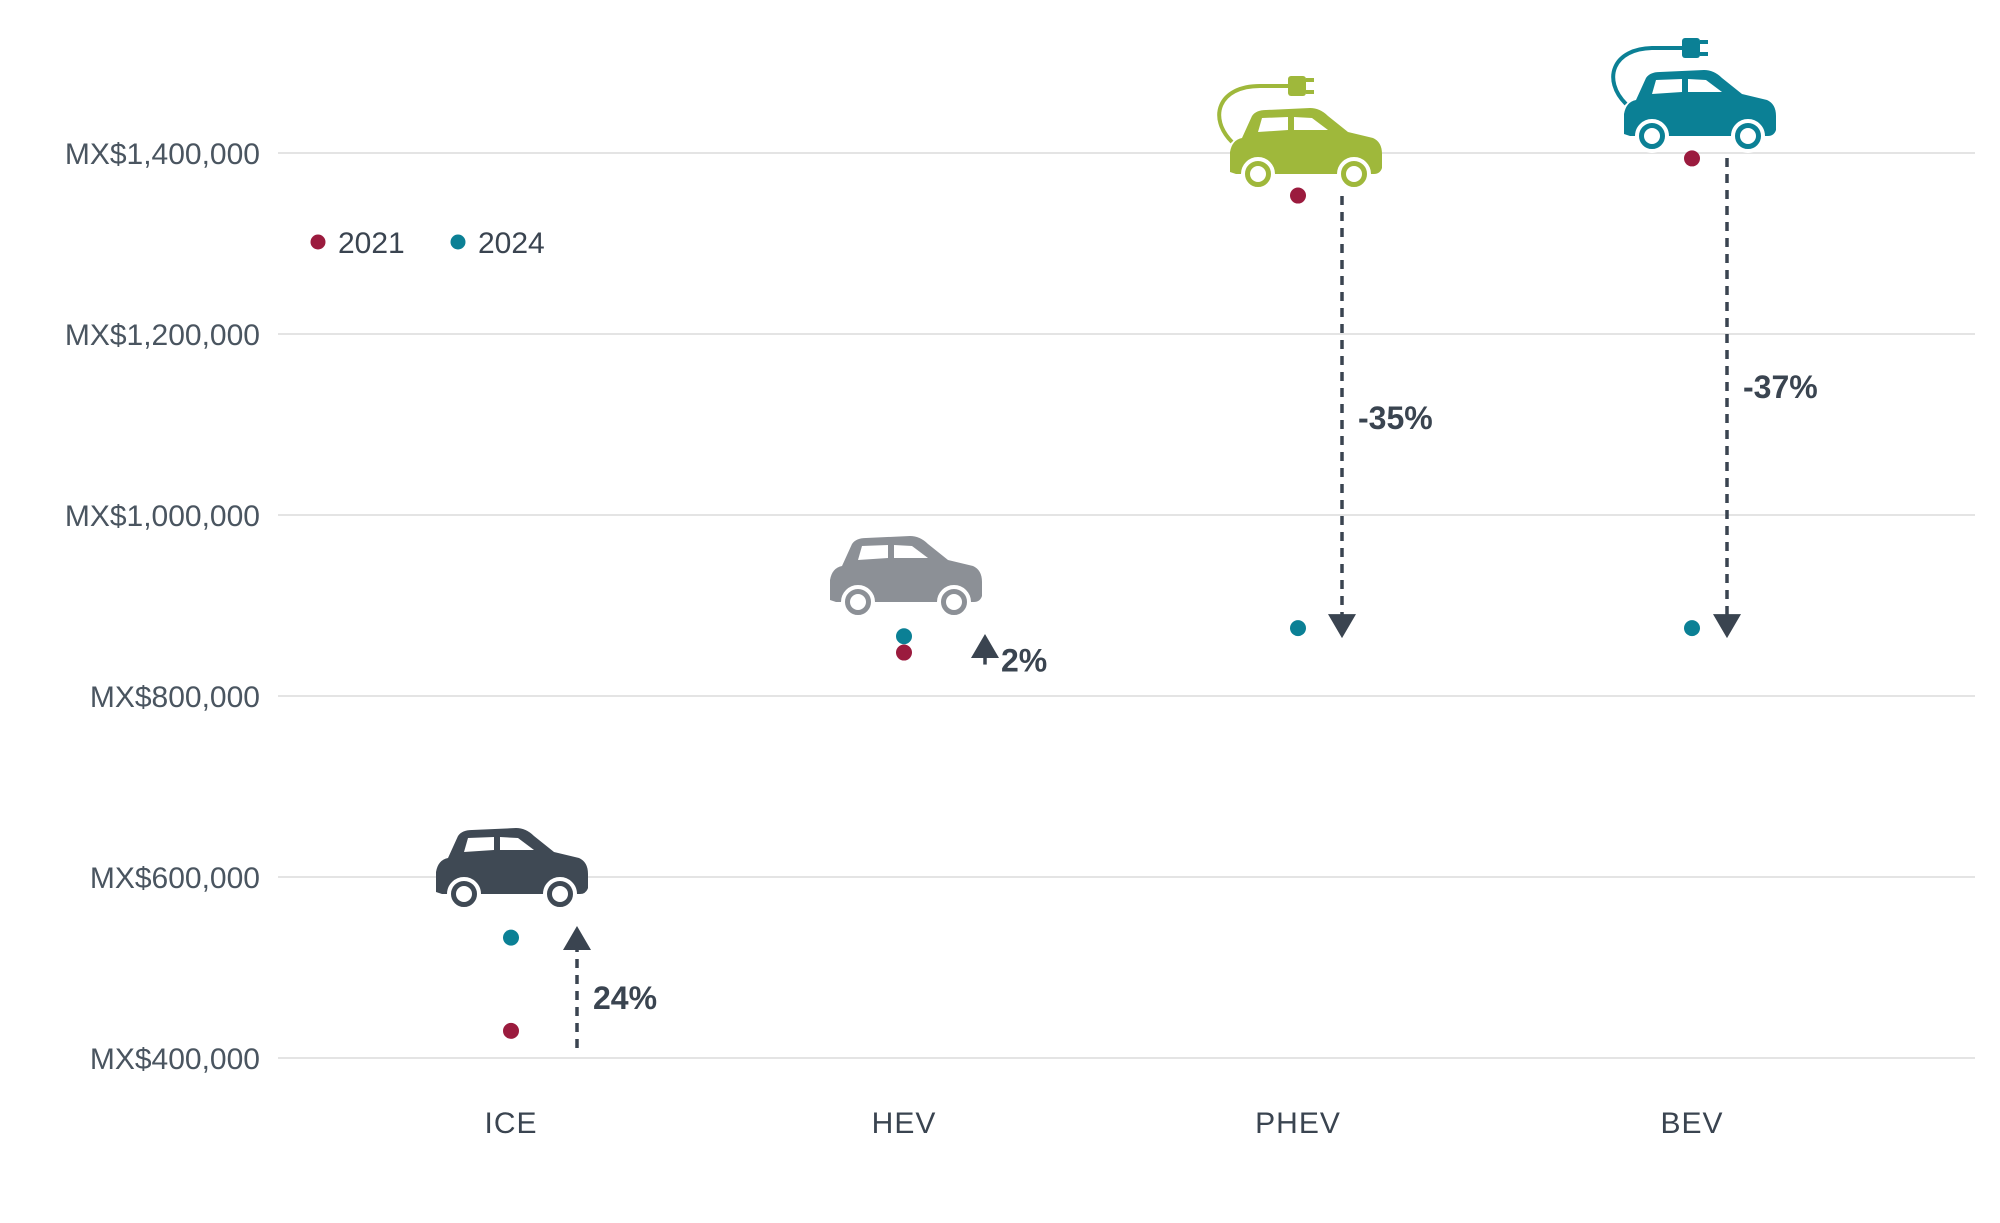  Describe the element at coordinates (904, 1123) in the screenshot. I see `x-tick-label: HEV` at that location.